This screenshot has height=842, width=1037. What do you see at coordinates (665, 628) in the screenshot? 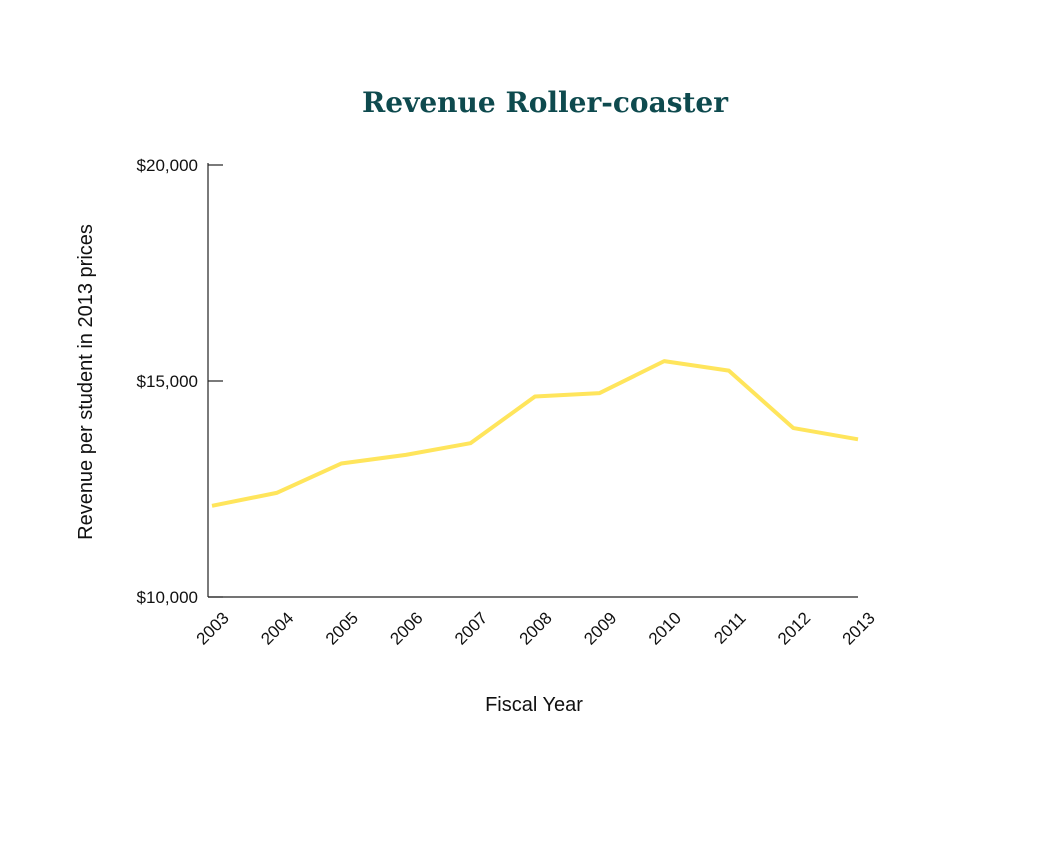
I see `x-tick-label: 2010` at bounding box center [665, 628].